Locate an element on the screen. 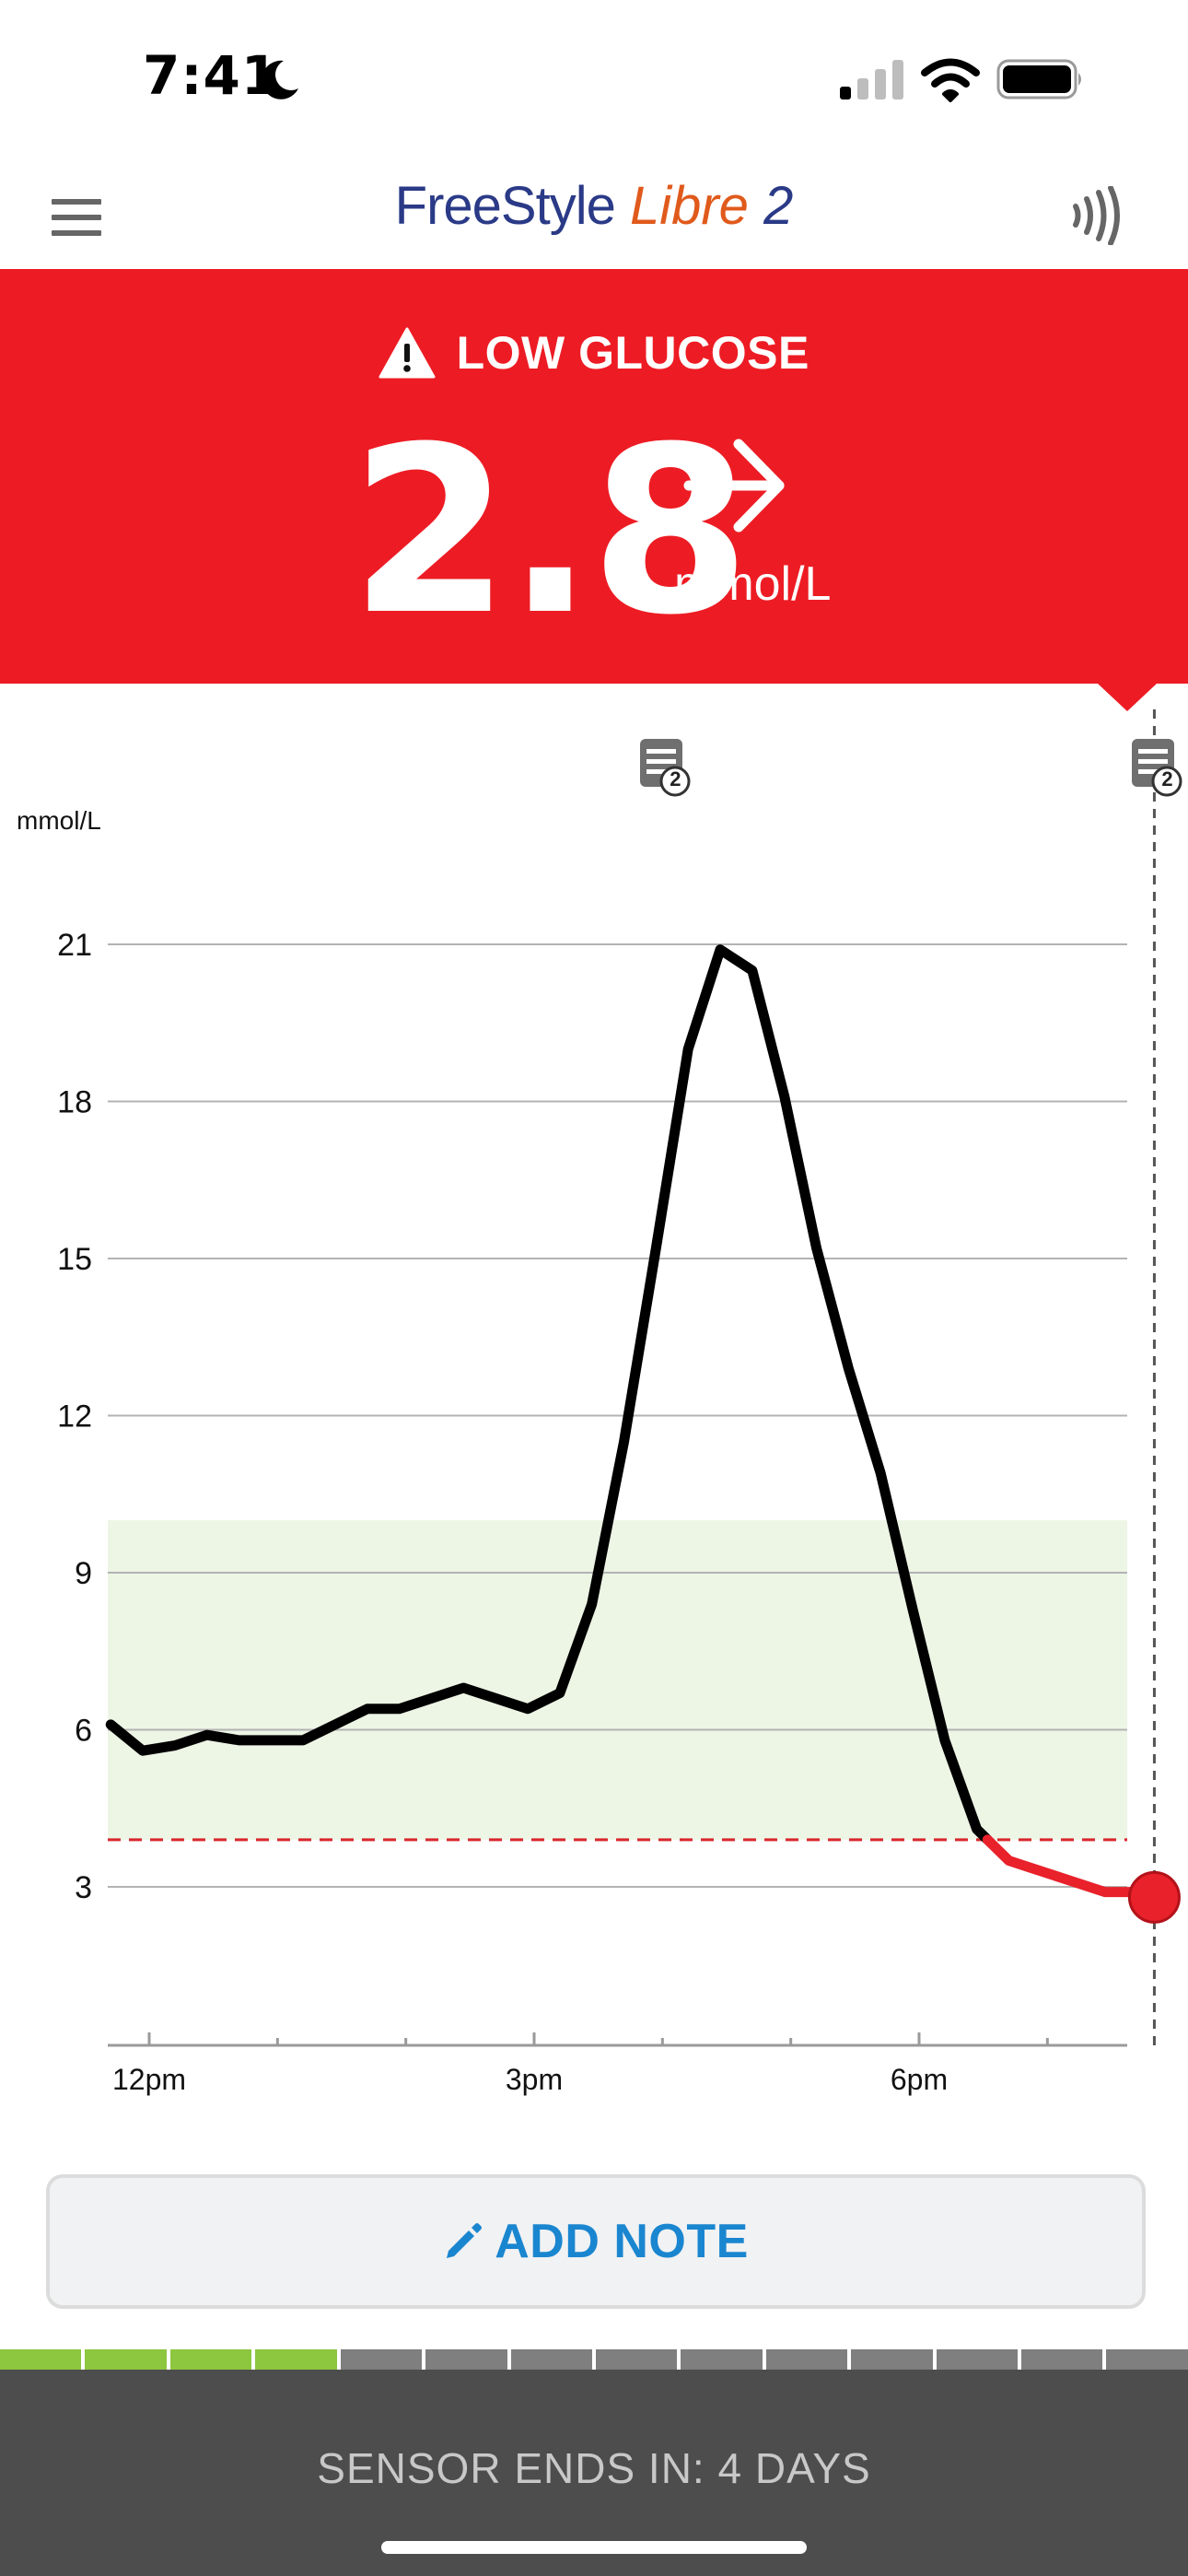 This screenshot has height=2576, width=1188. glucose-line-low is located at coordinates (1070, 1868).